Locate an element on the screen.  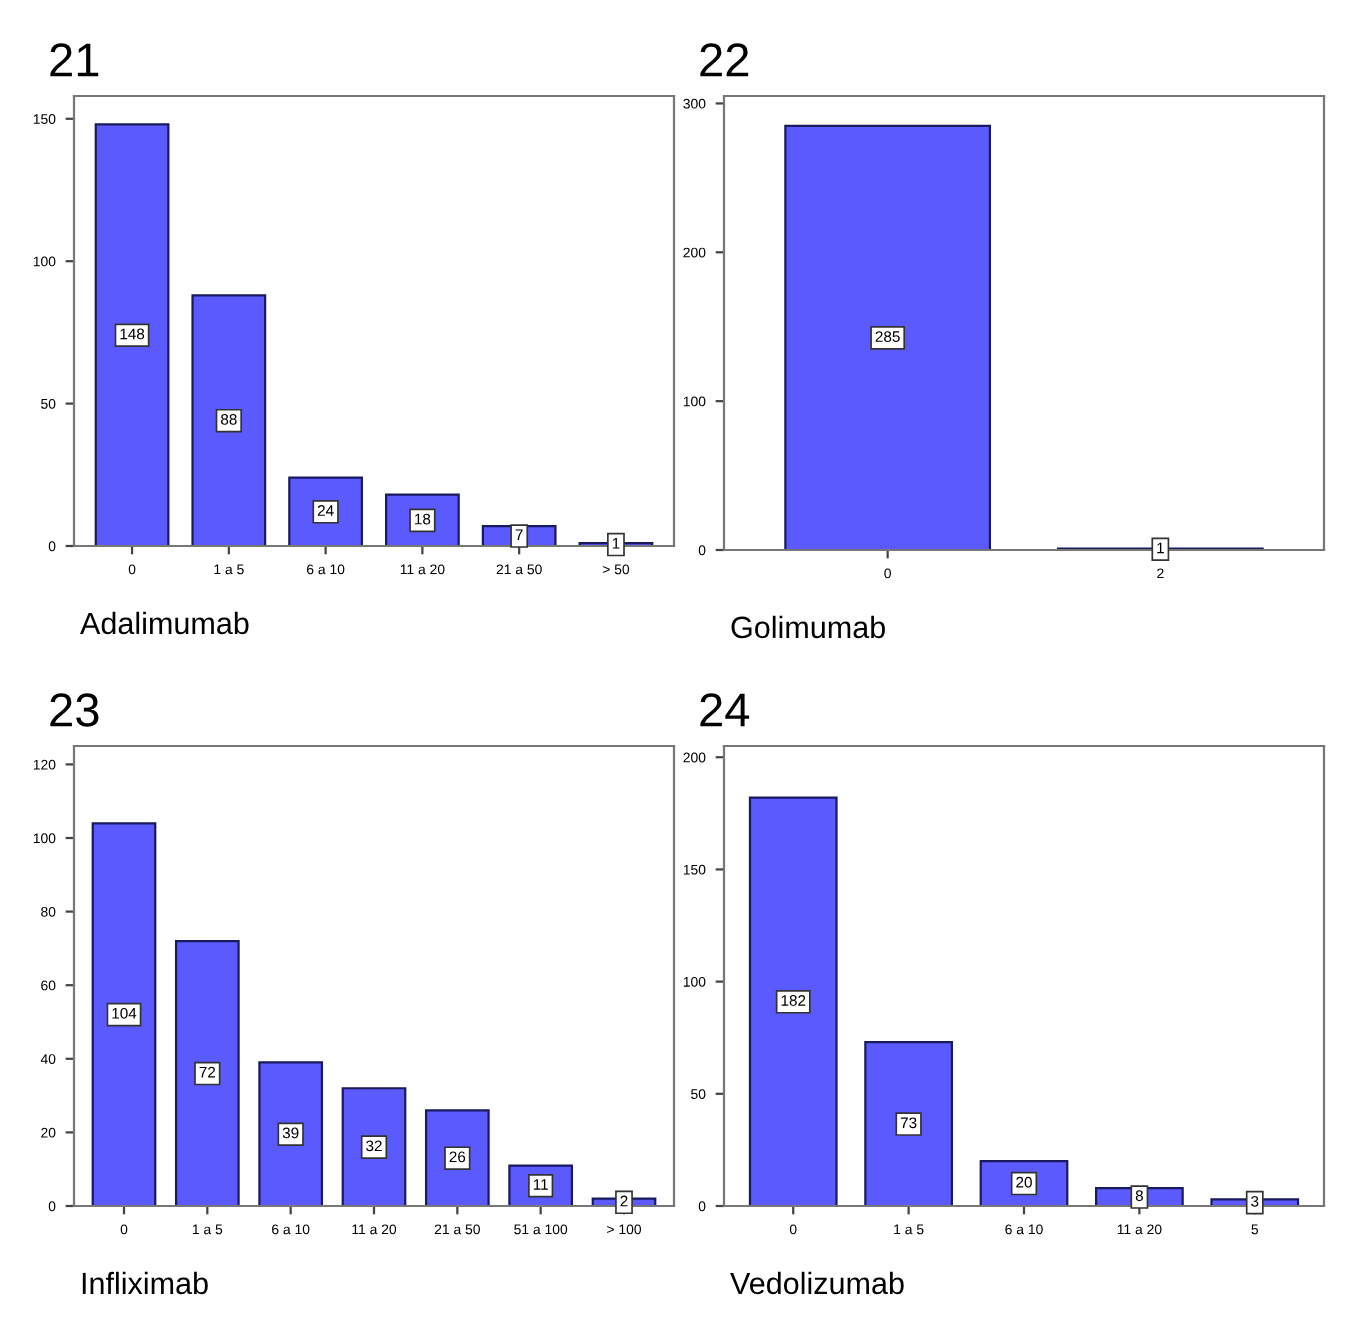
x-axis-title: Golimumab is located at coordinates (808, 627).